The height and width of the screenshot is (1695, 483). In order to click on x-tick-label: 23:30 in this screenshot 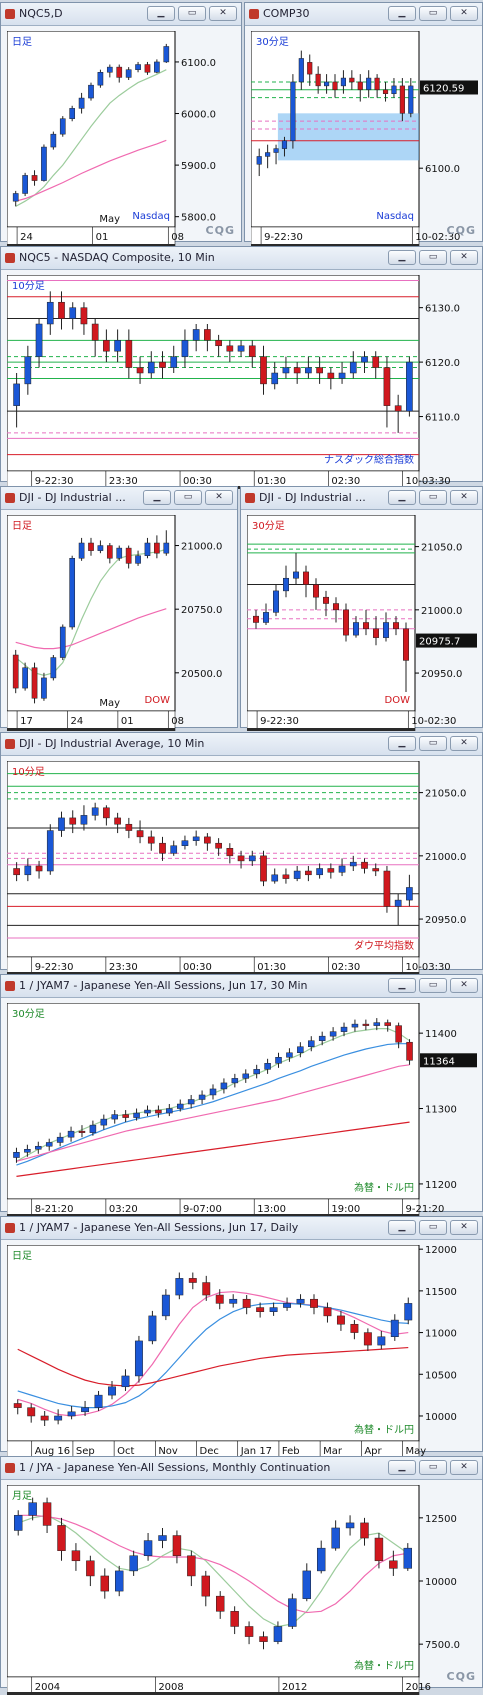, I will do `click(123, 967)`.